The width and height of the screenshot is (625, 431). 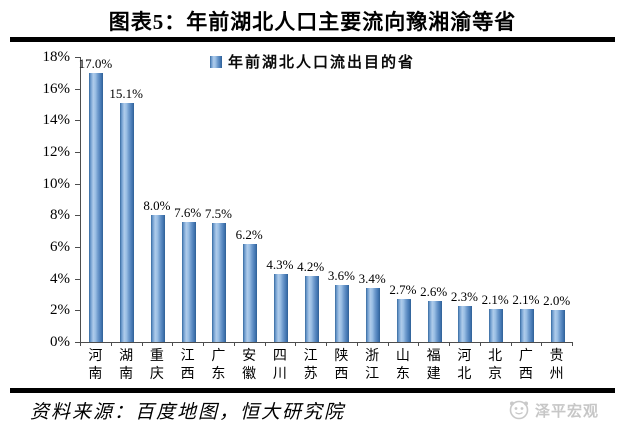 I want to click on bar-value-label: 4.2%, so click(x=311, y=266).